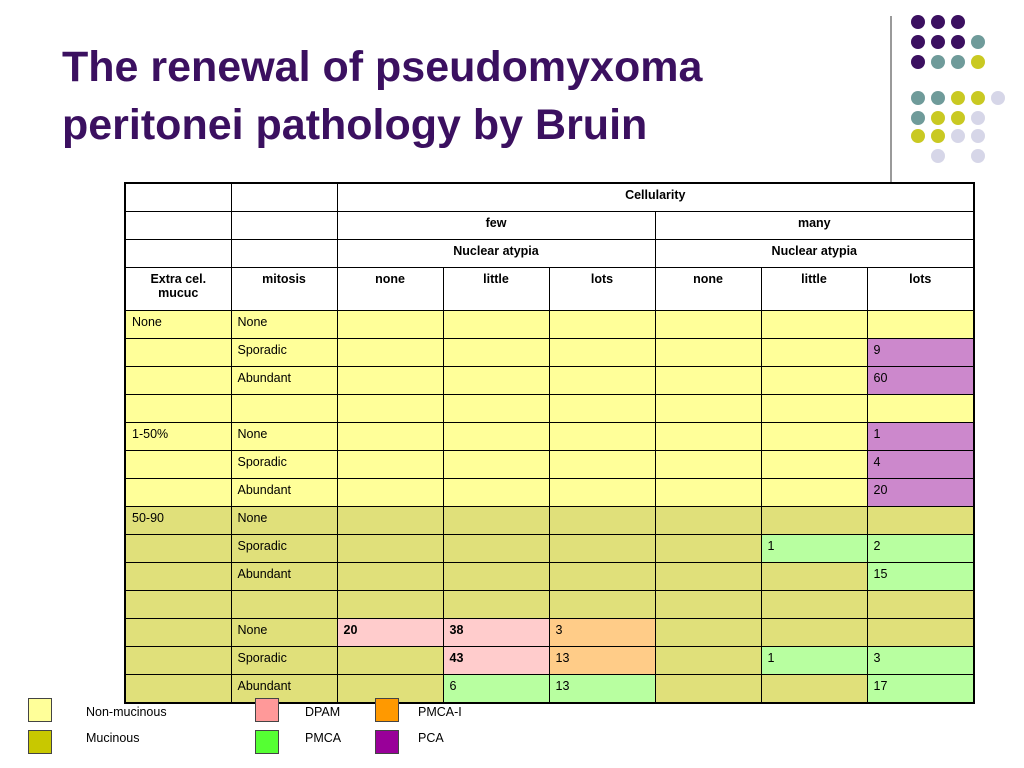  Describe the element at coordinates (323, 712) in the screenshot. I see `legend-label-dpam: DPAM` at that location.